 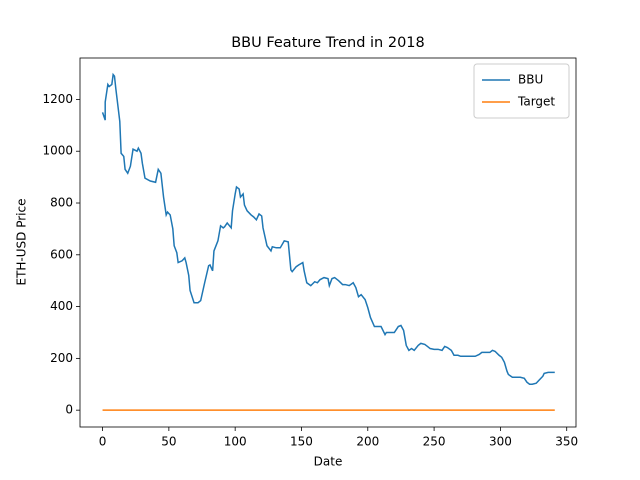 I want to click on y-tick-label: 1000, so click(x=57, y=151).